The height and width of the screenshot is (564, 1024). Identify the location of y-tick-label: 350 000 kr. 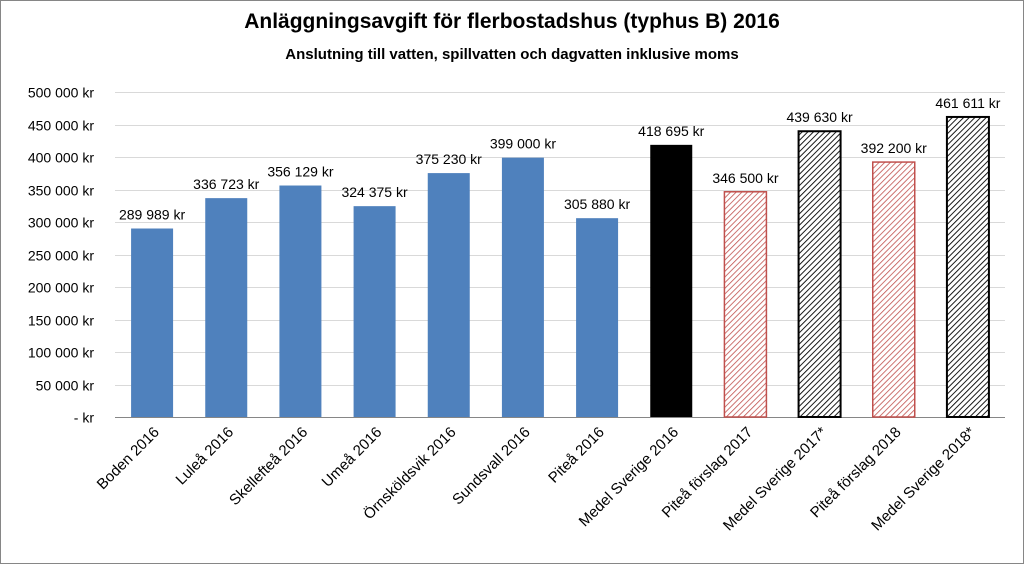
(61, 191).